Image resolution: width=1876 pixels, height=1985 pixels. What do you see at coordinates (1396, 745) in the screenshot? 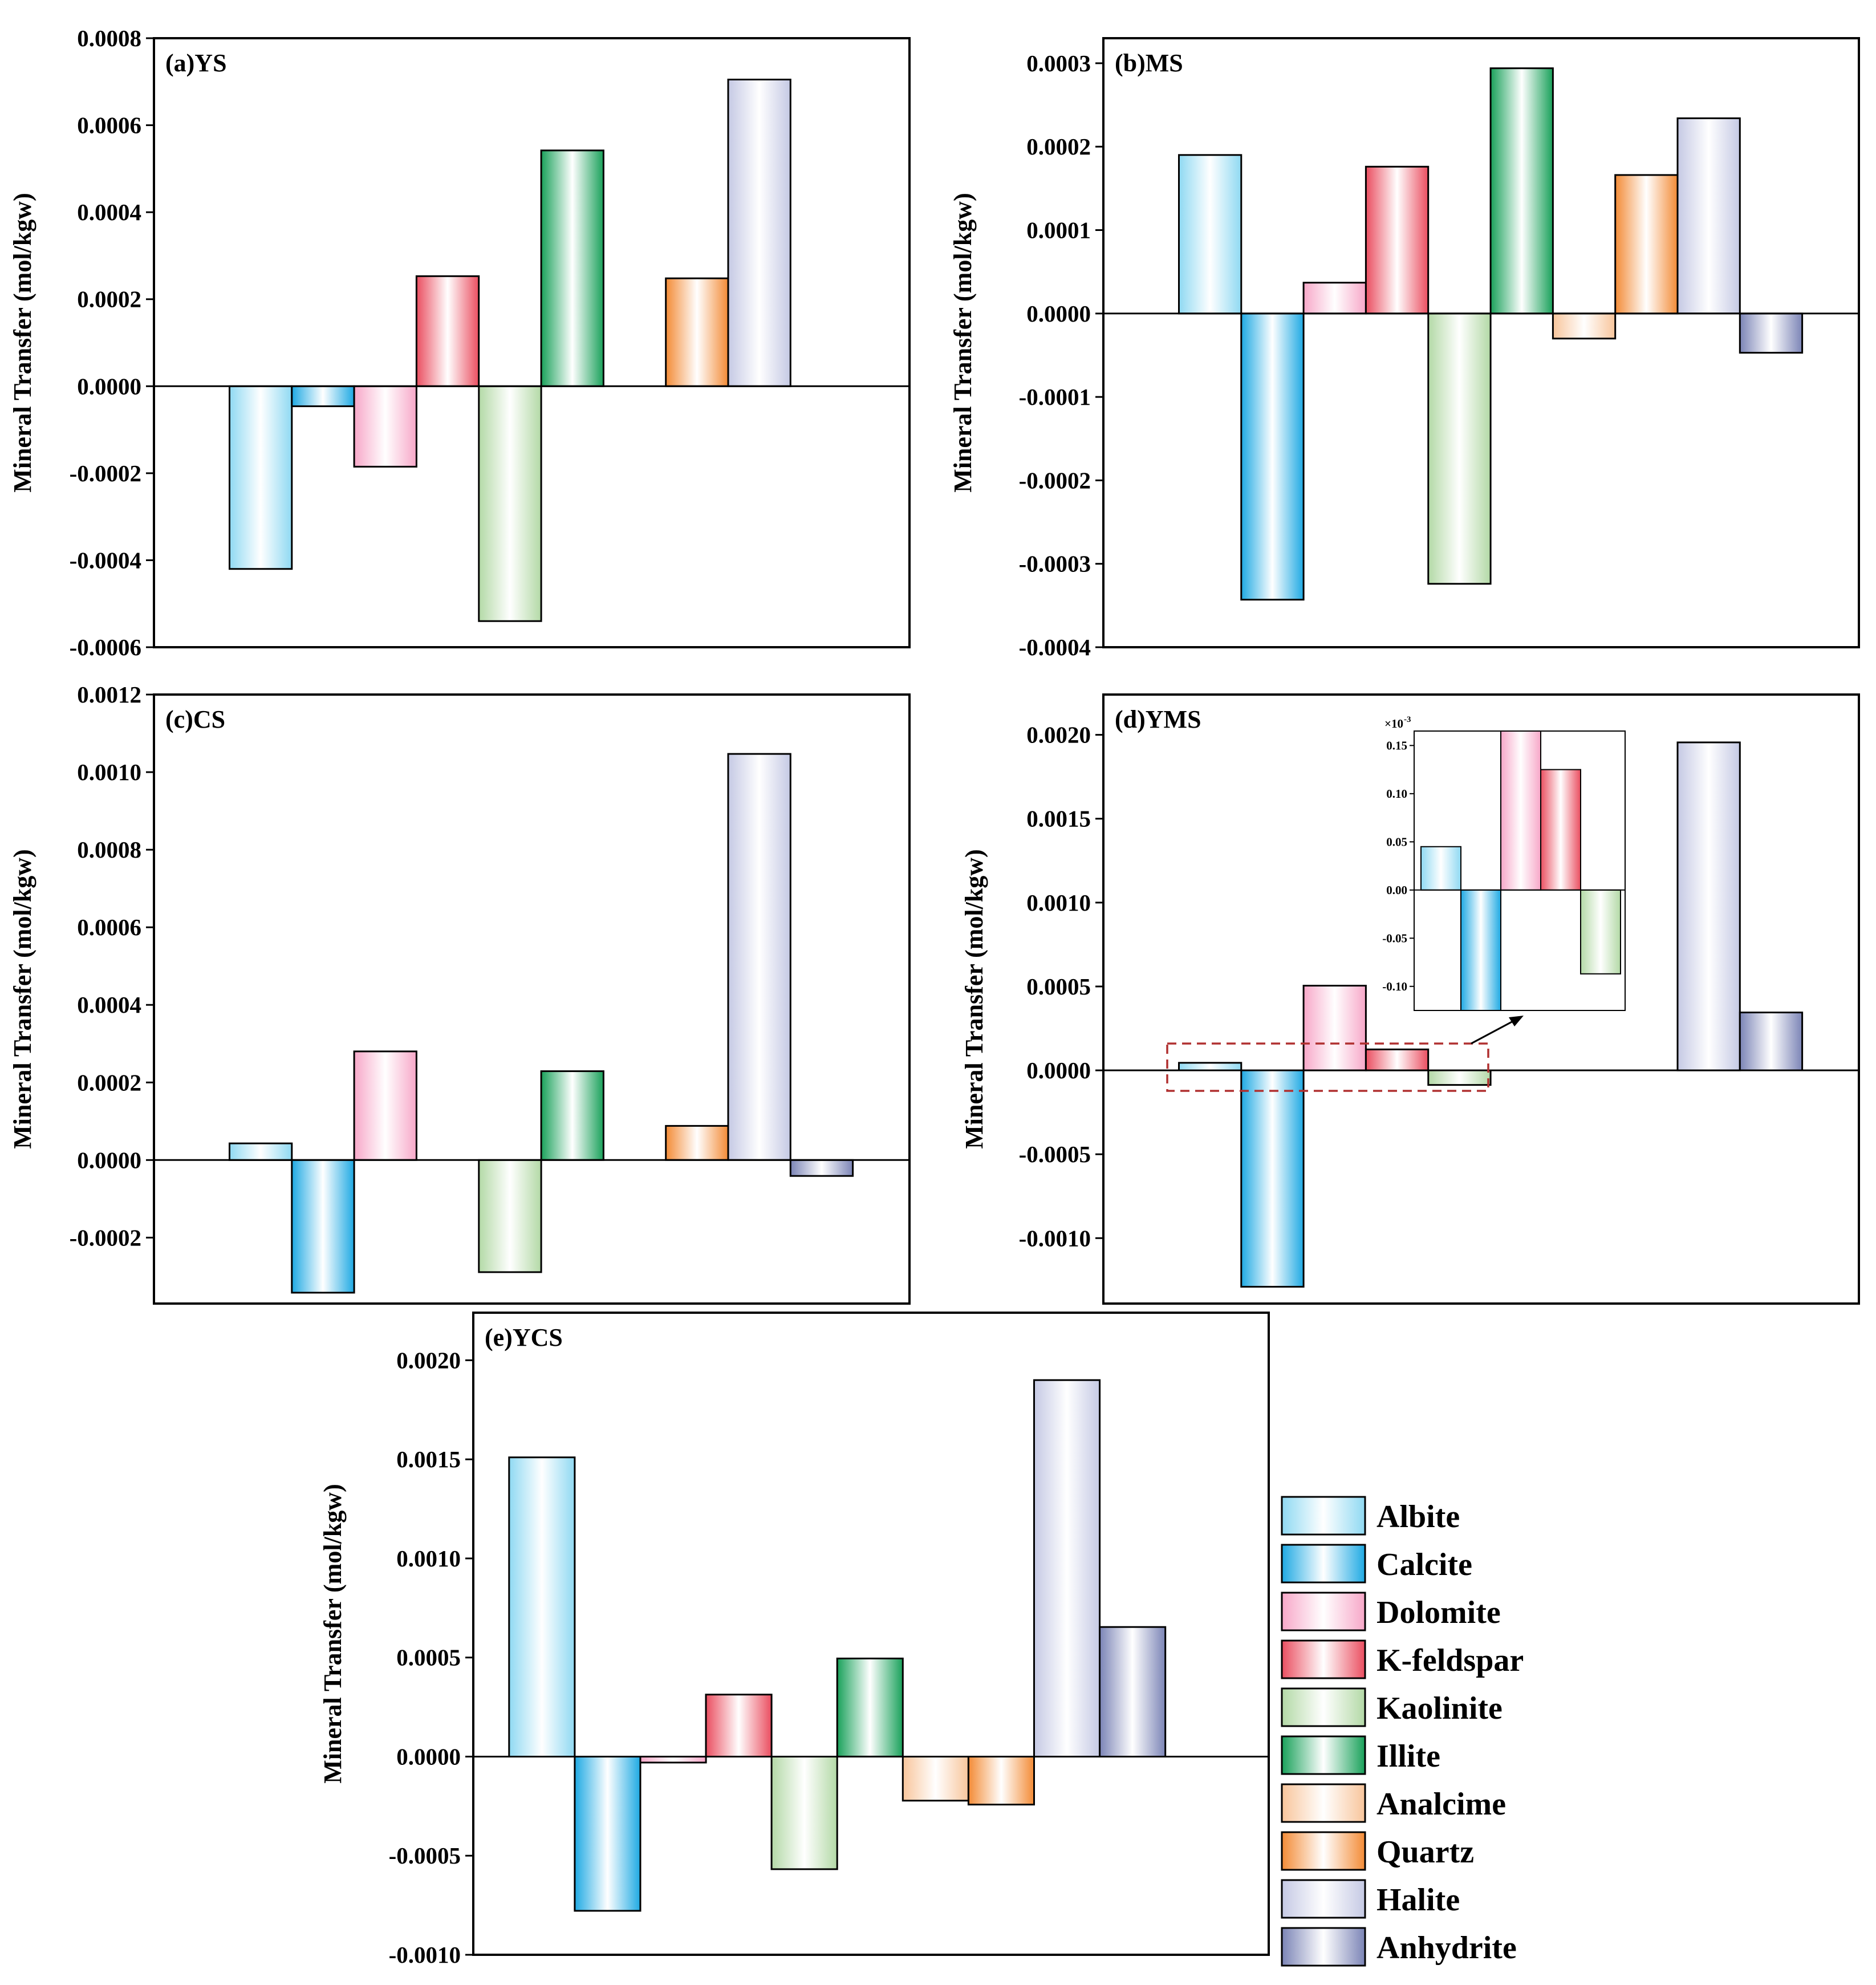
I see `inset-y-tick-label: 0.15` at bounding box center [1396, 745].